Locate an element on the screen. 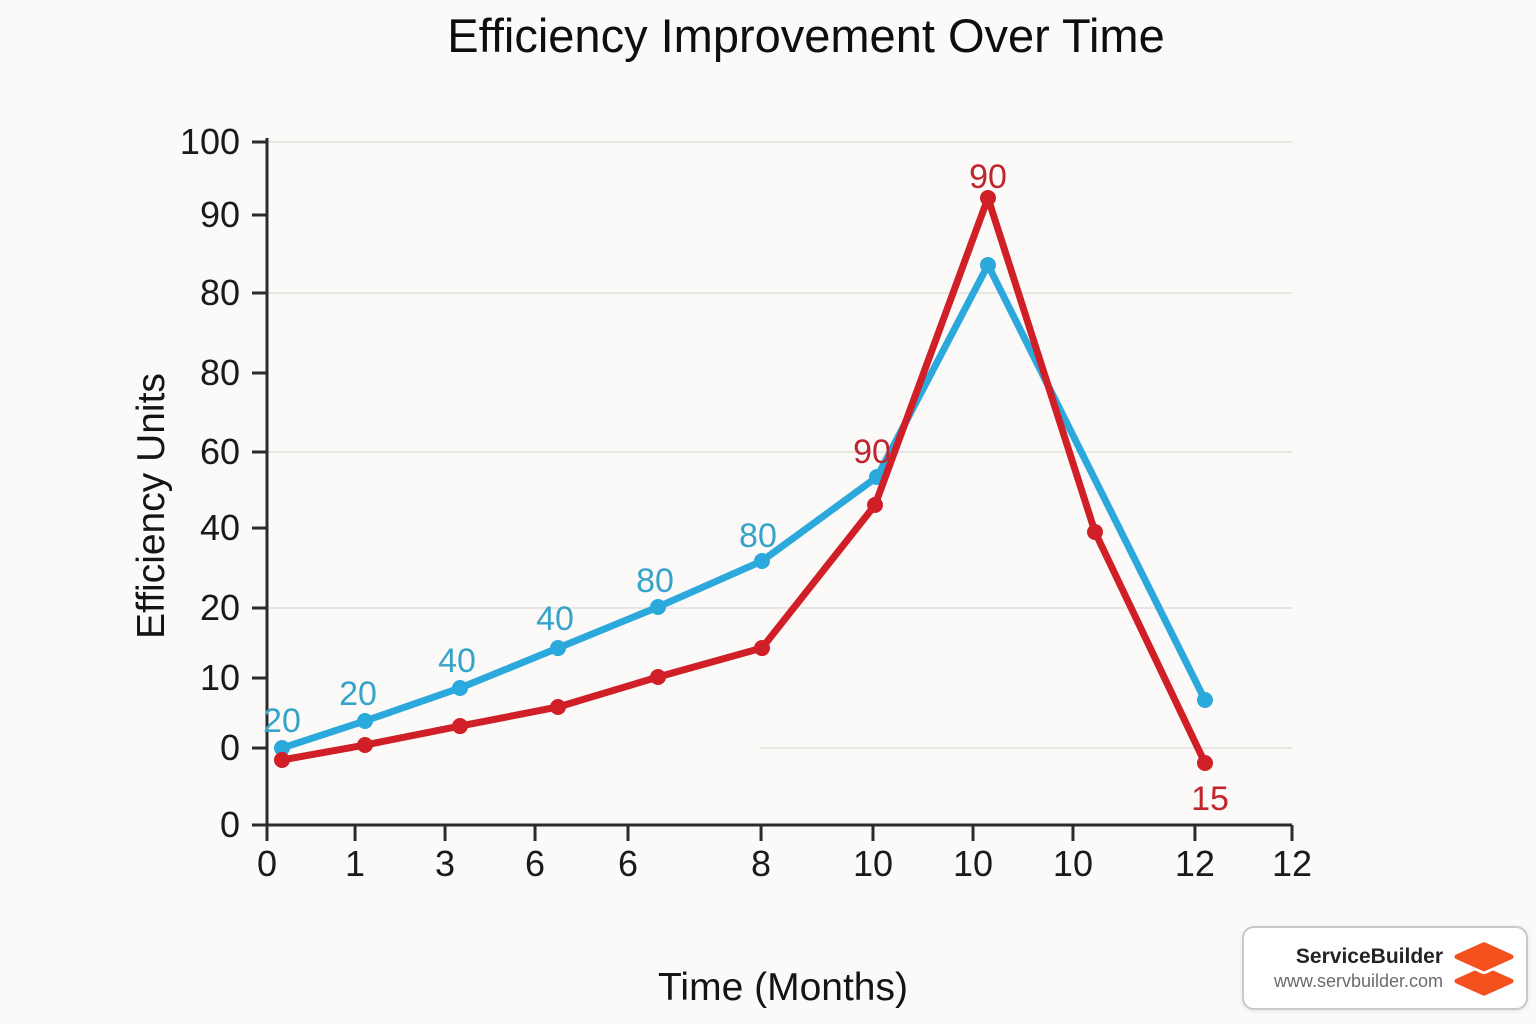 The height and width of the screenshot is (1024, 1536). watermark-brand: ServiceBuilder is located at coordinates (1369, 956).